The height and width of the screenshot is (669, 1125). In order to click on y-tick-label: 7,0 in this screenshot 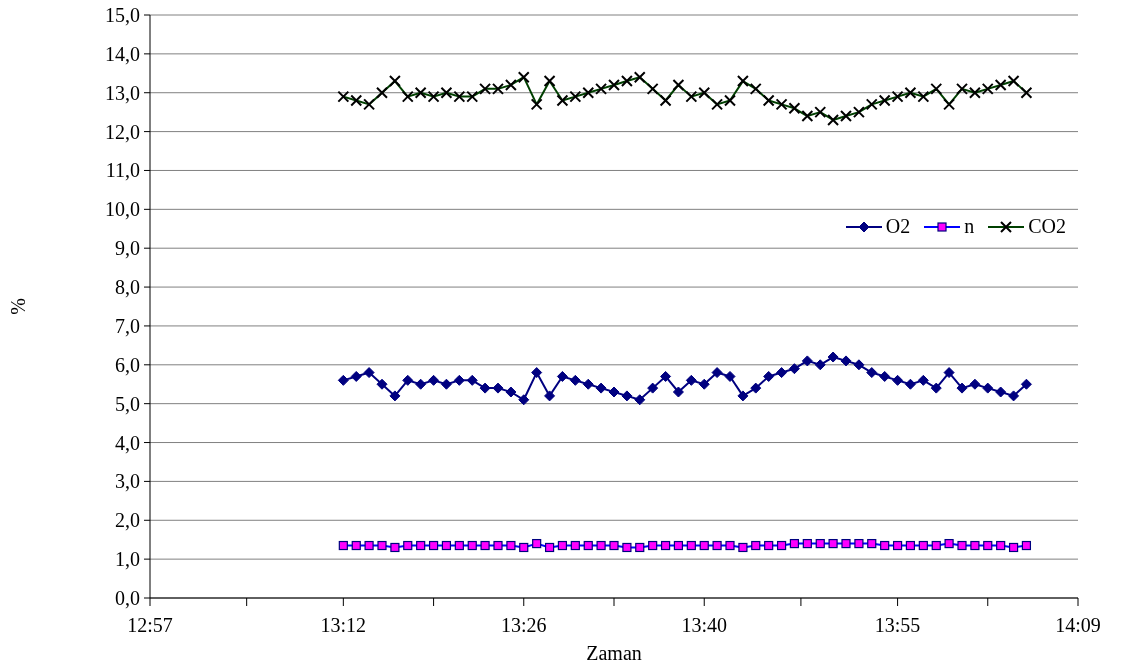, I will do `click(127, 325)`.